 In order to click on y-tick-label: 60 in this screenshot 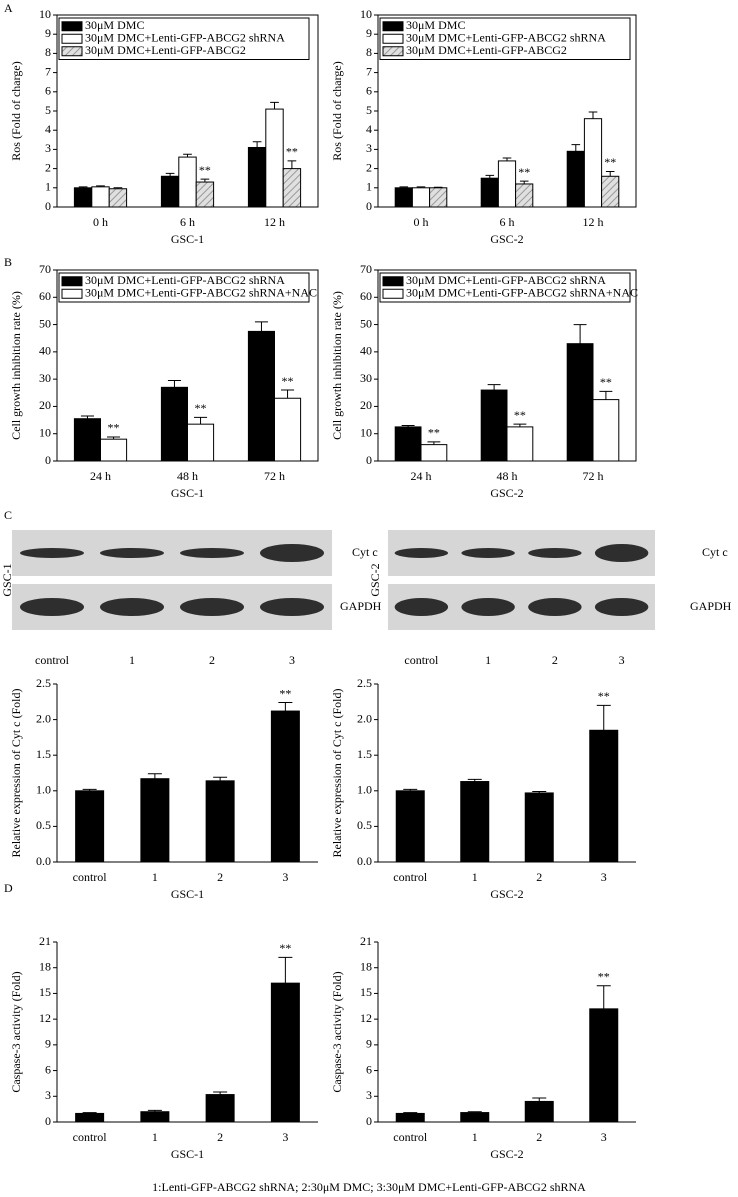, I will do `click(366, 296)`.